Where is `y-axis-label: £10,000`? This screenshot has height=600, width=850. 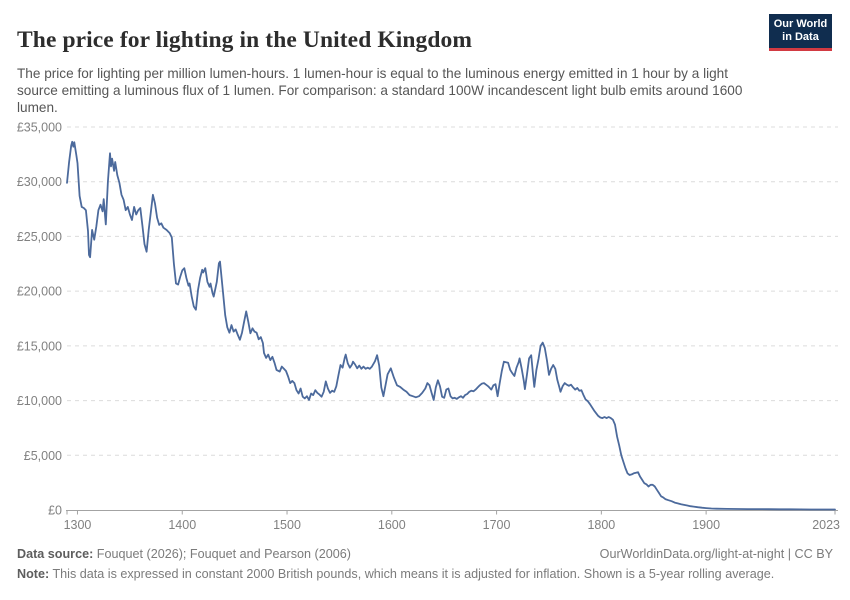
y-axis-label: £10,000 is located at coordinates (39, 401).